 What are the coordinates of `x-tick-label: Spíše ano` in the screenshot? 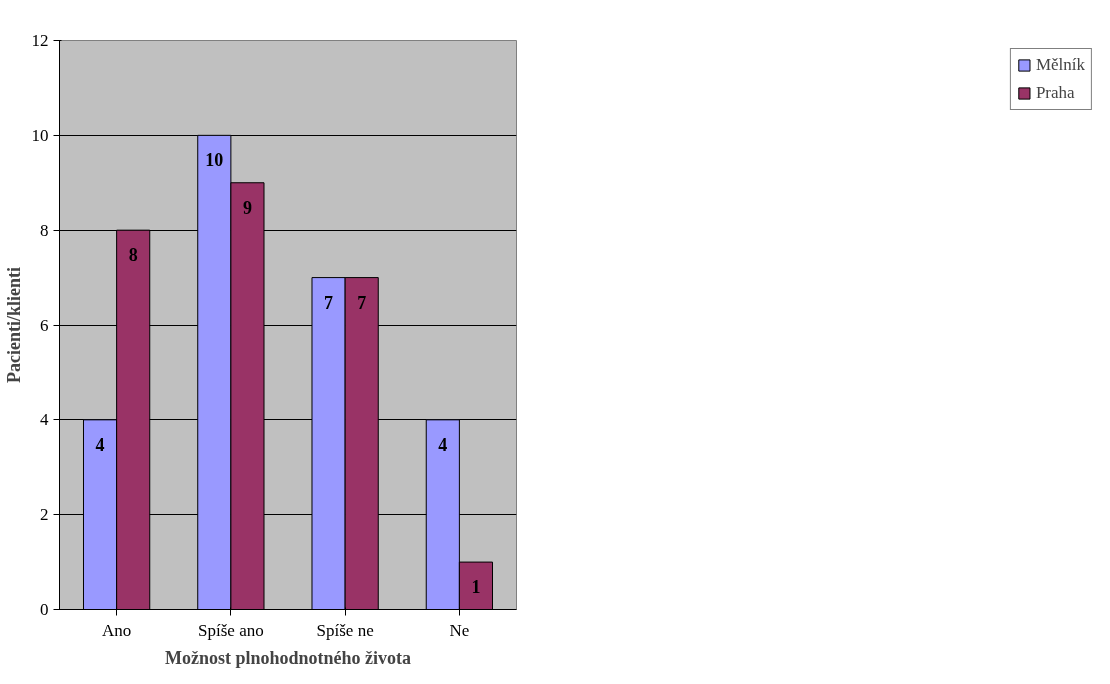 It's located at (231, 630).